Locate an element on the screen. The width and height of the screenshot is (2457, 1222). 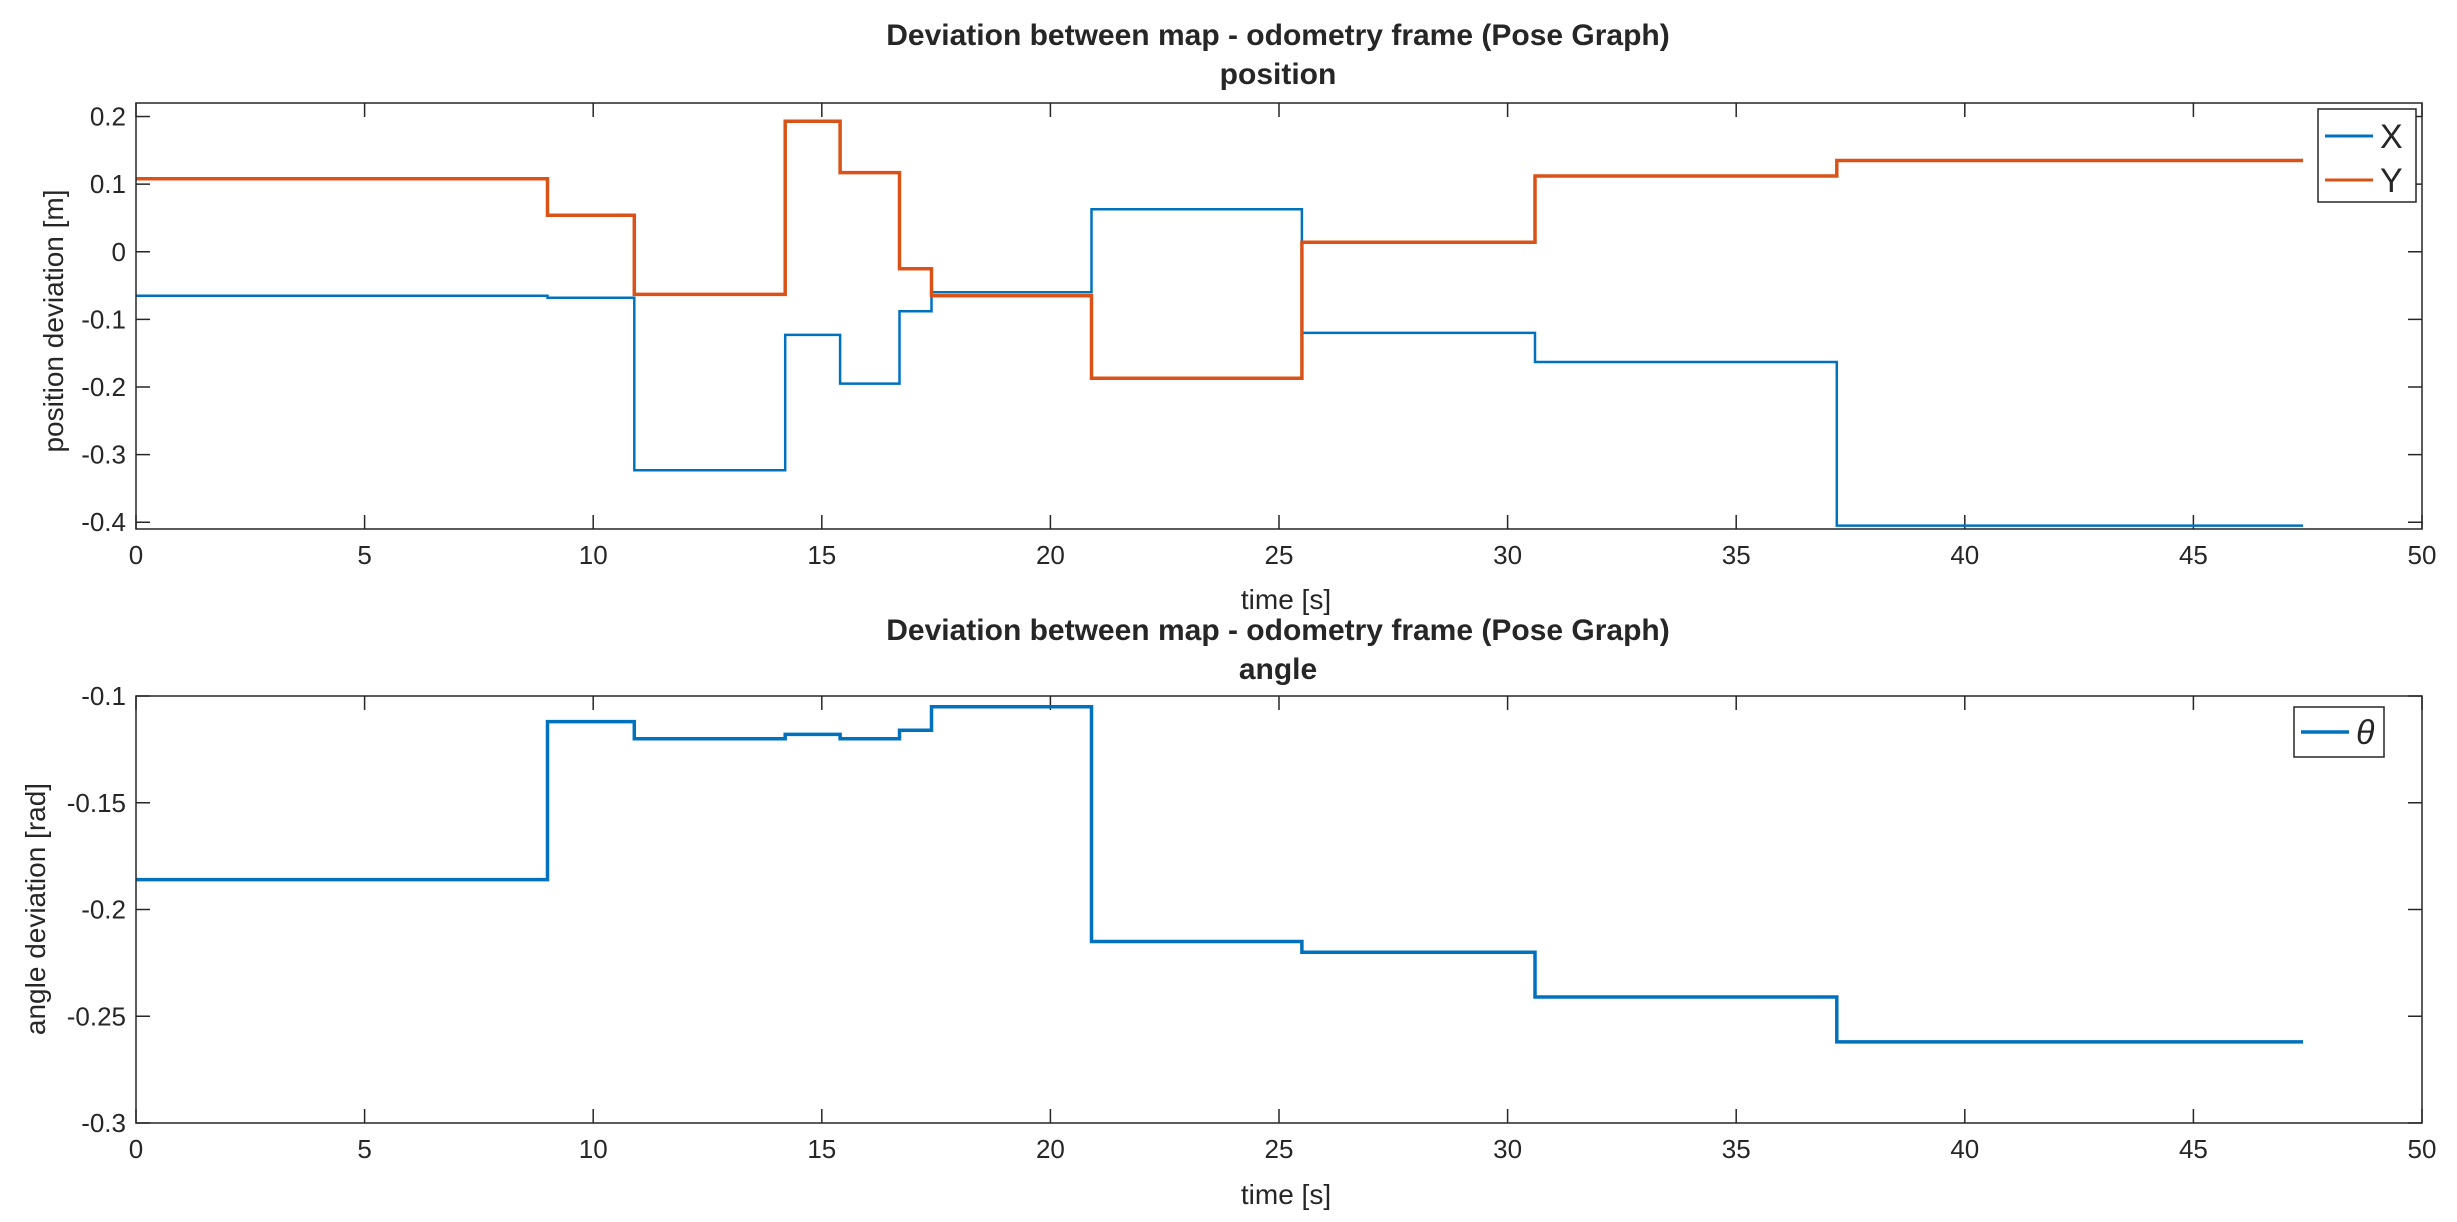
y-tick-label: 0.1 is located at coordinates (108, 184).